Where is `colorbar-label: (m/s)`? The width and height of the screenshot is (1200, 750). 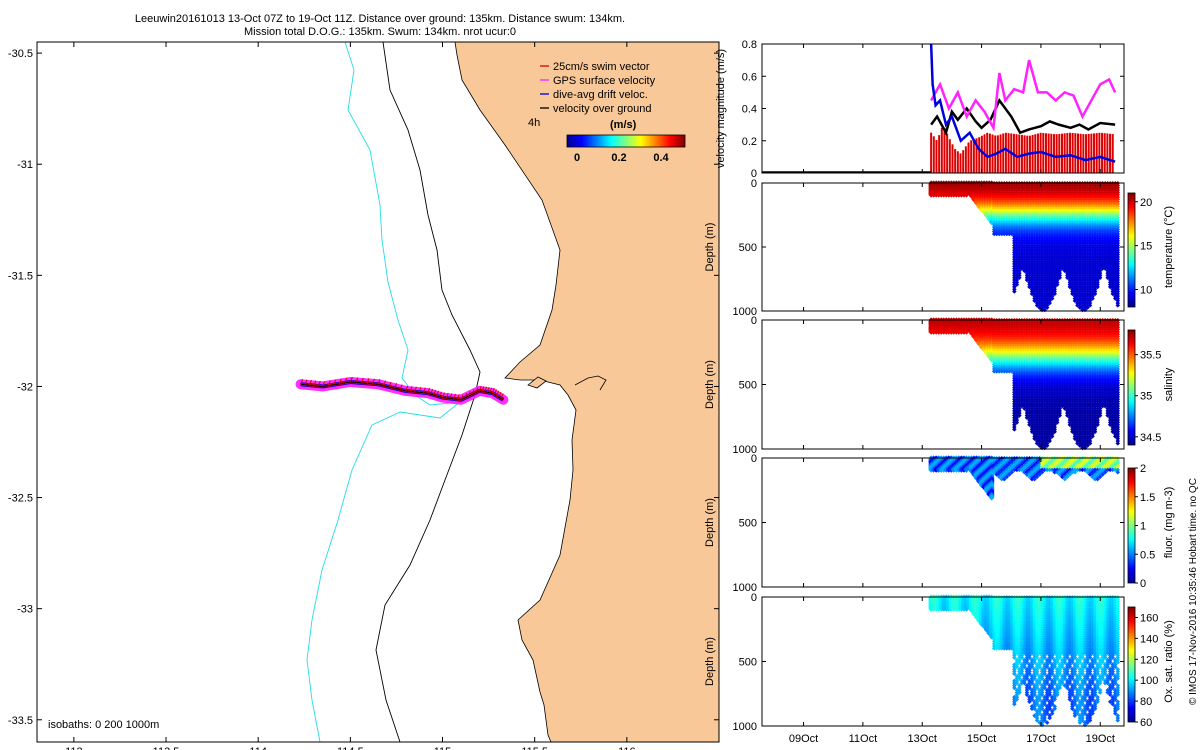 colorbar-label: (m/s) is located at coordinates (623, 125).